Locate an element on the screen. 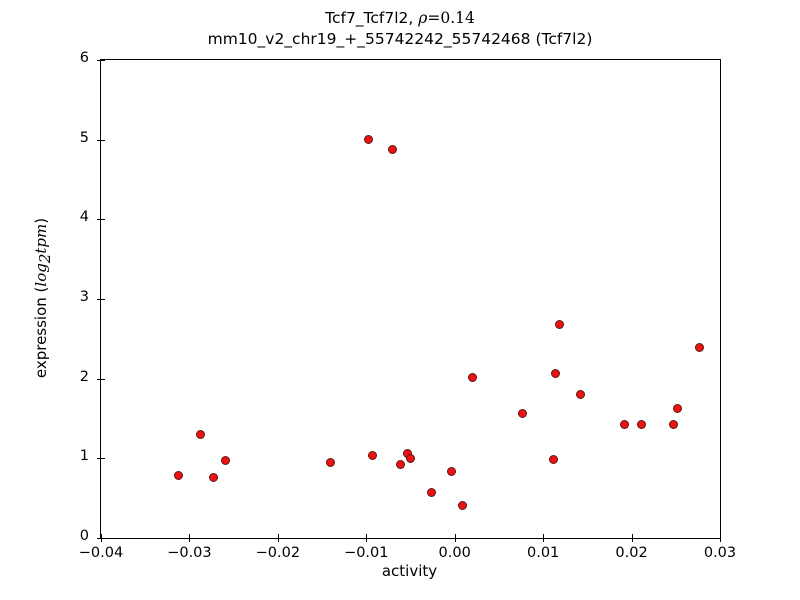 This screenshot has height=600, width=800. y-axis-tick-label: 5 is located at coordinates (84, 137).